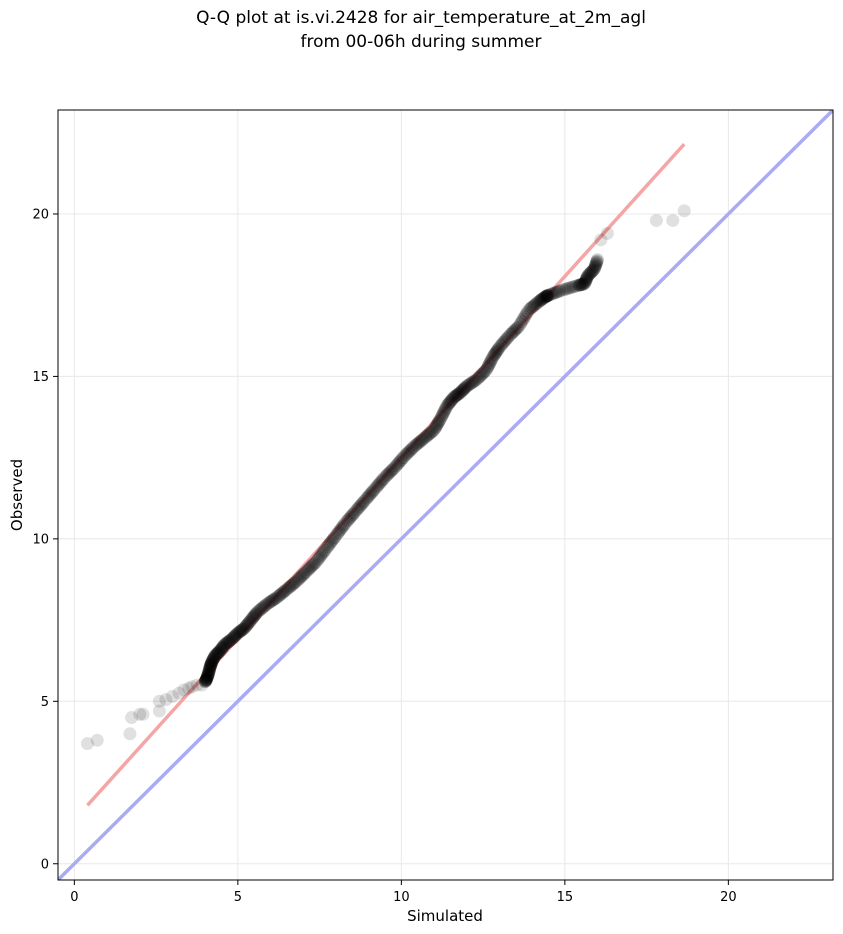 The image size is (843, 934). What do you see at coordinates (45, 864) in the screenshot?
I see `y-tick-label: 0` at bounding box center [45, 864].